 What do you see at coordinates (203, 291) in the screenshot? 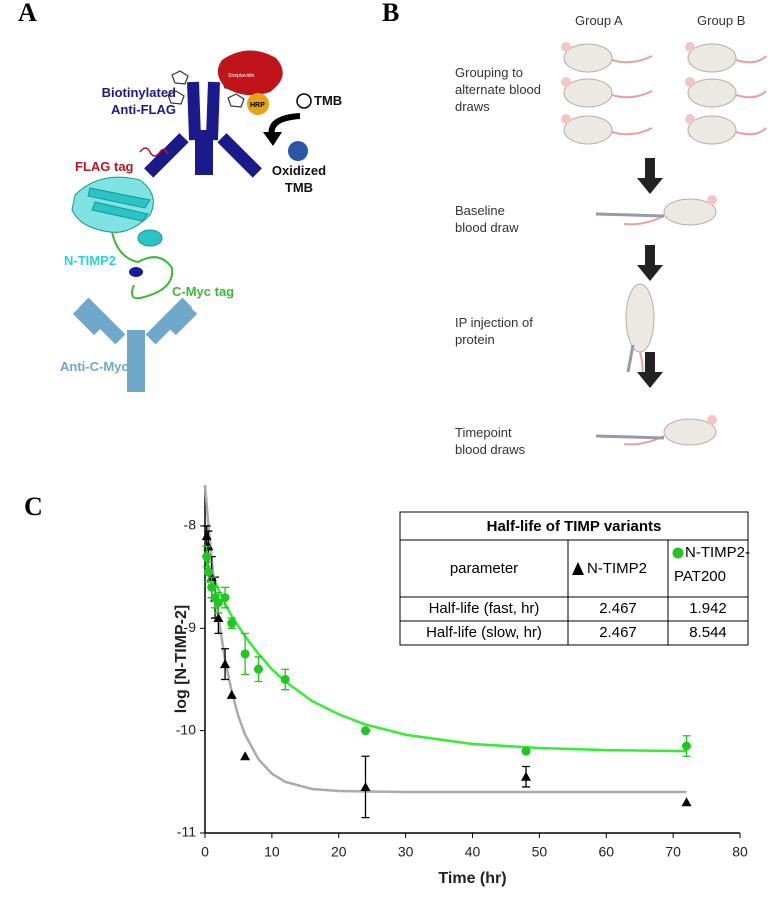
I see `myc-tag-label: C-Myc tag` at bounding box center [203, 291].